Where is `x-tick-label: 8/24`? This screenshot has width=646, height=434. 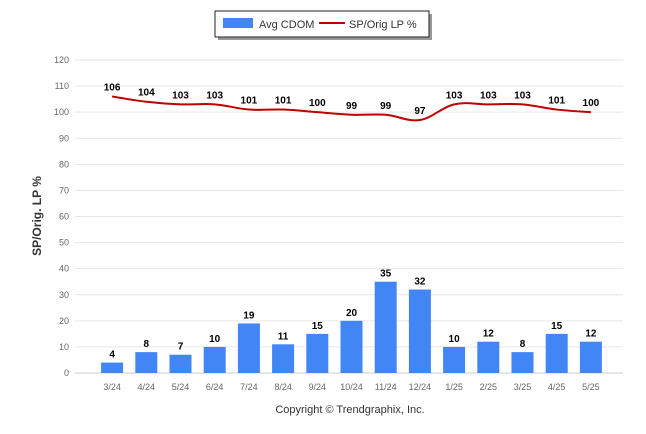
x-tick-label: 8/24 is located at coordinates (283, 387).